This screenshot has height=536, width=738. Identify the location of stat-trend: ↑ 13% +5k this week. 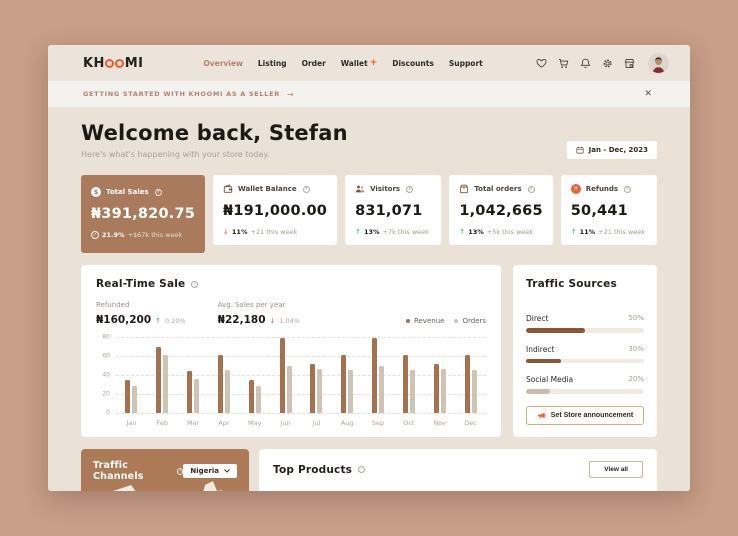
(500, 232).